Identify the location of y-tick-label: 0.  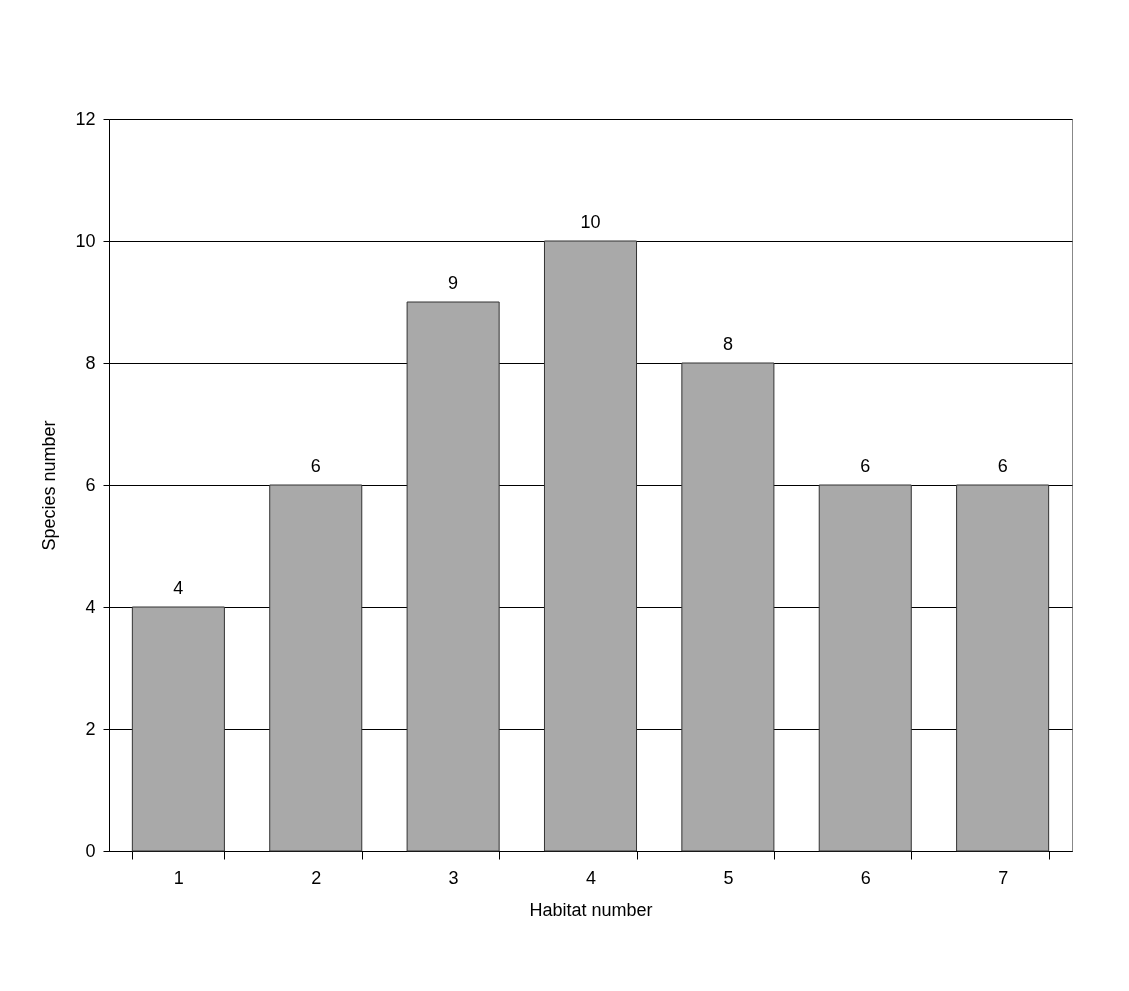
(90, 850).